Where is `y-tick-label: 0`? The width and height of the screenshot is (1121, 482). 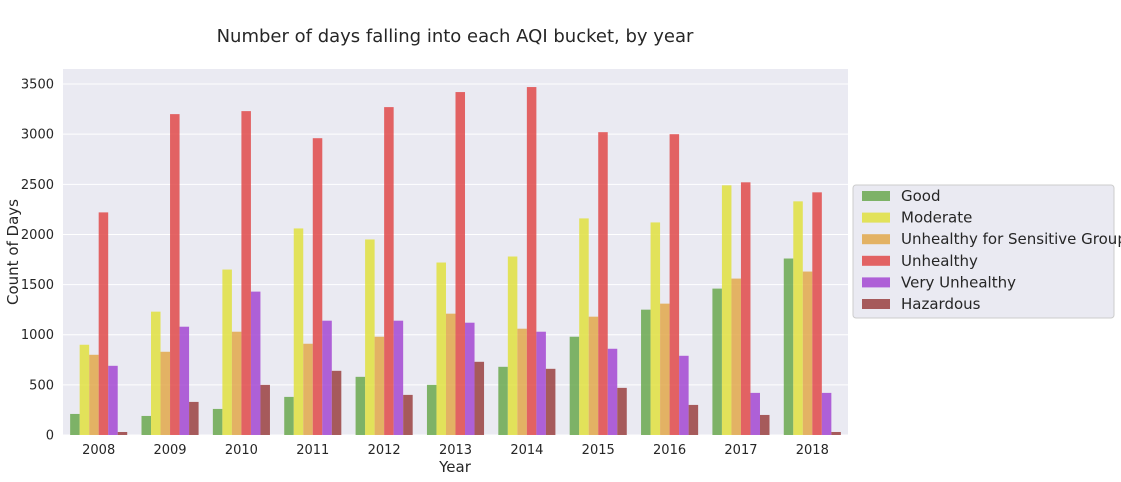
y-tick-label: 0 is located at coordinates (50, 436).